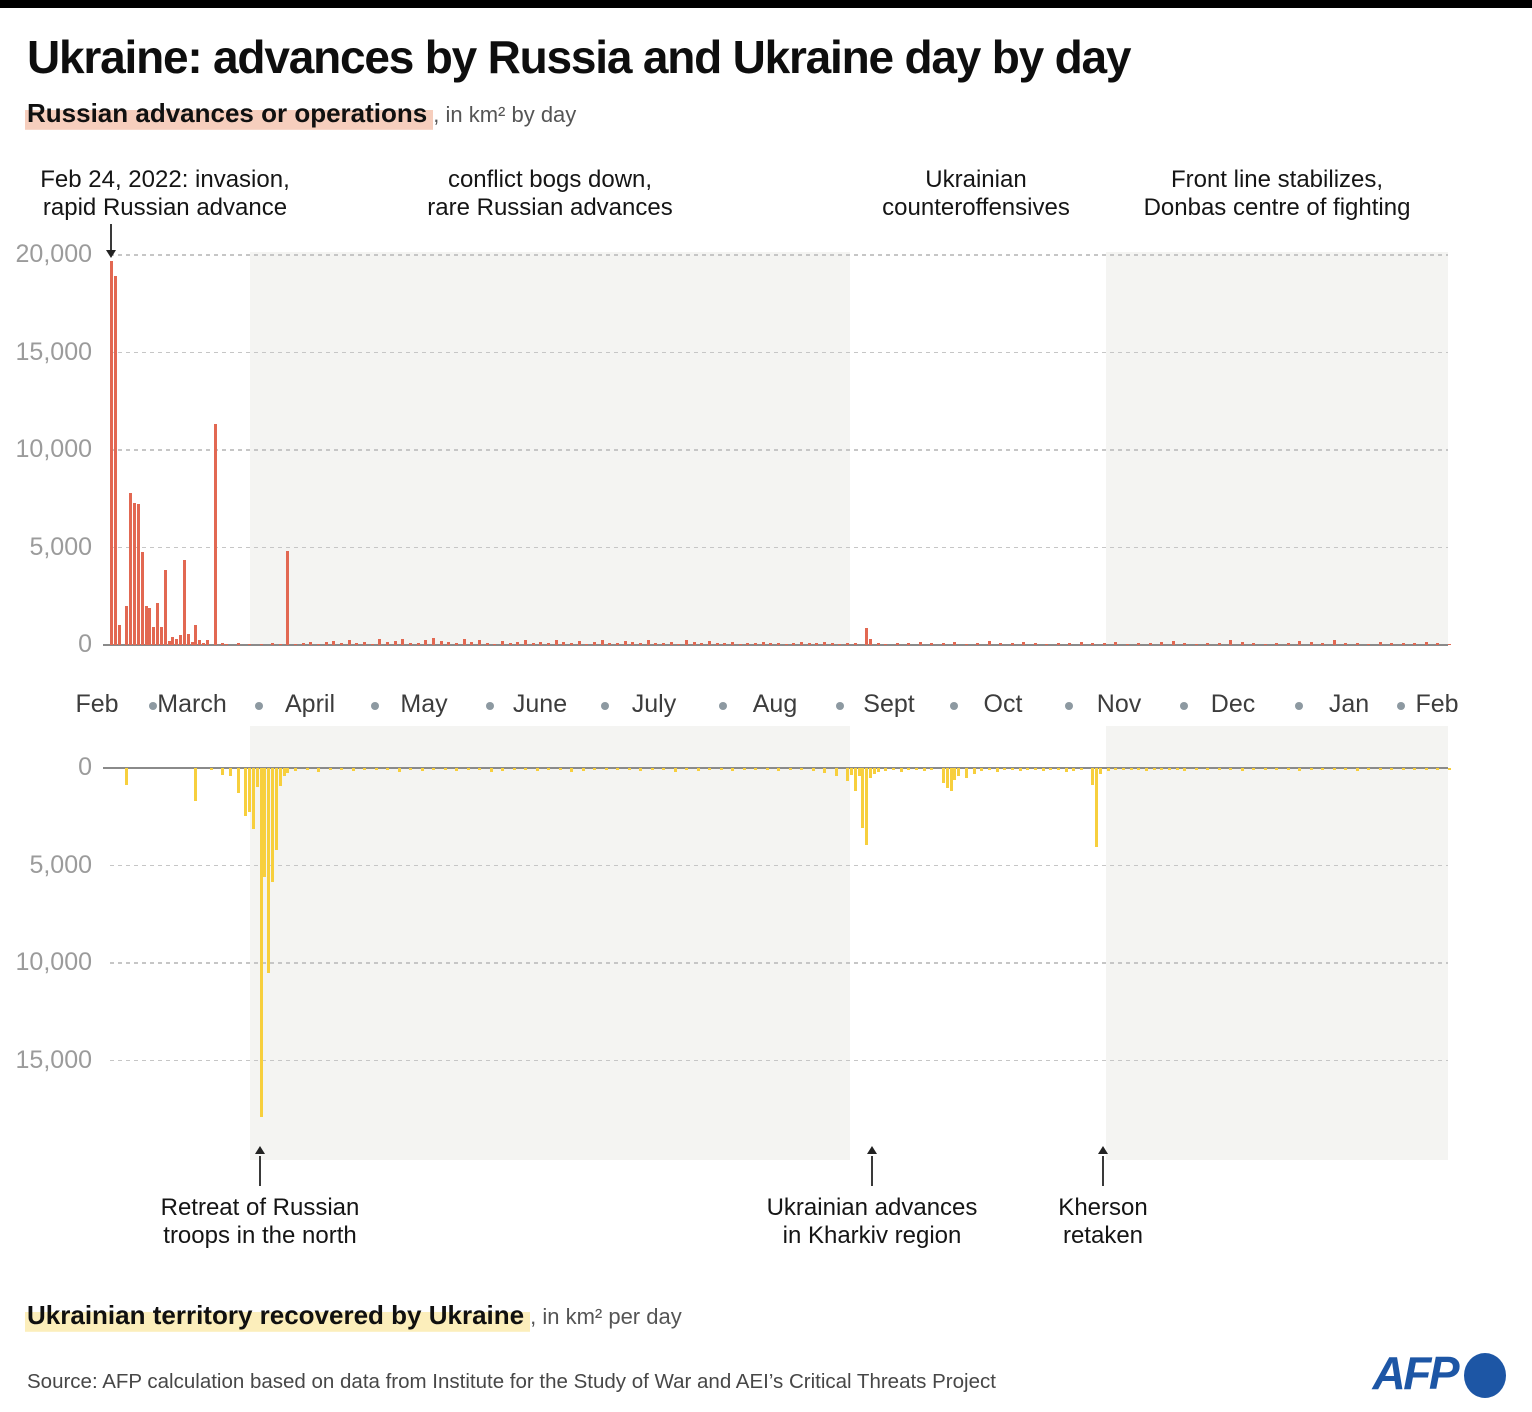 The width and height of the screenshot is (1532, 1412). What do you see at coordinates (550, 179) in the screenshot?
I see `annotation-line: conflict bogs down,` at bounding box center [550, 179].